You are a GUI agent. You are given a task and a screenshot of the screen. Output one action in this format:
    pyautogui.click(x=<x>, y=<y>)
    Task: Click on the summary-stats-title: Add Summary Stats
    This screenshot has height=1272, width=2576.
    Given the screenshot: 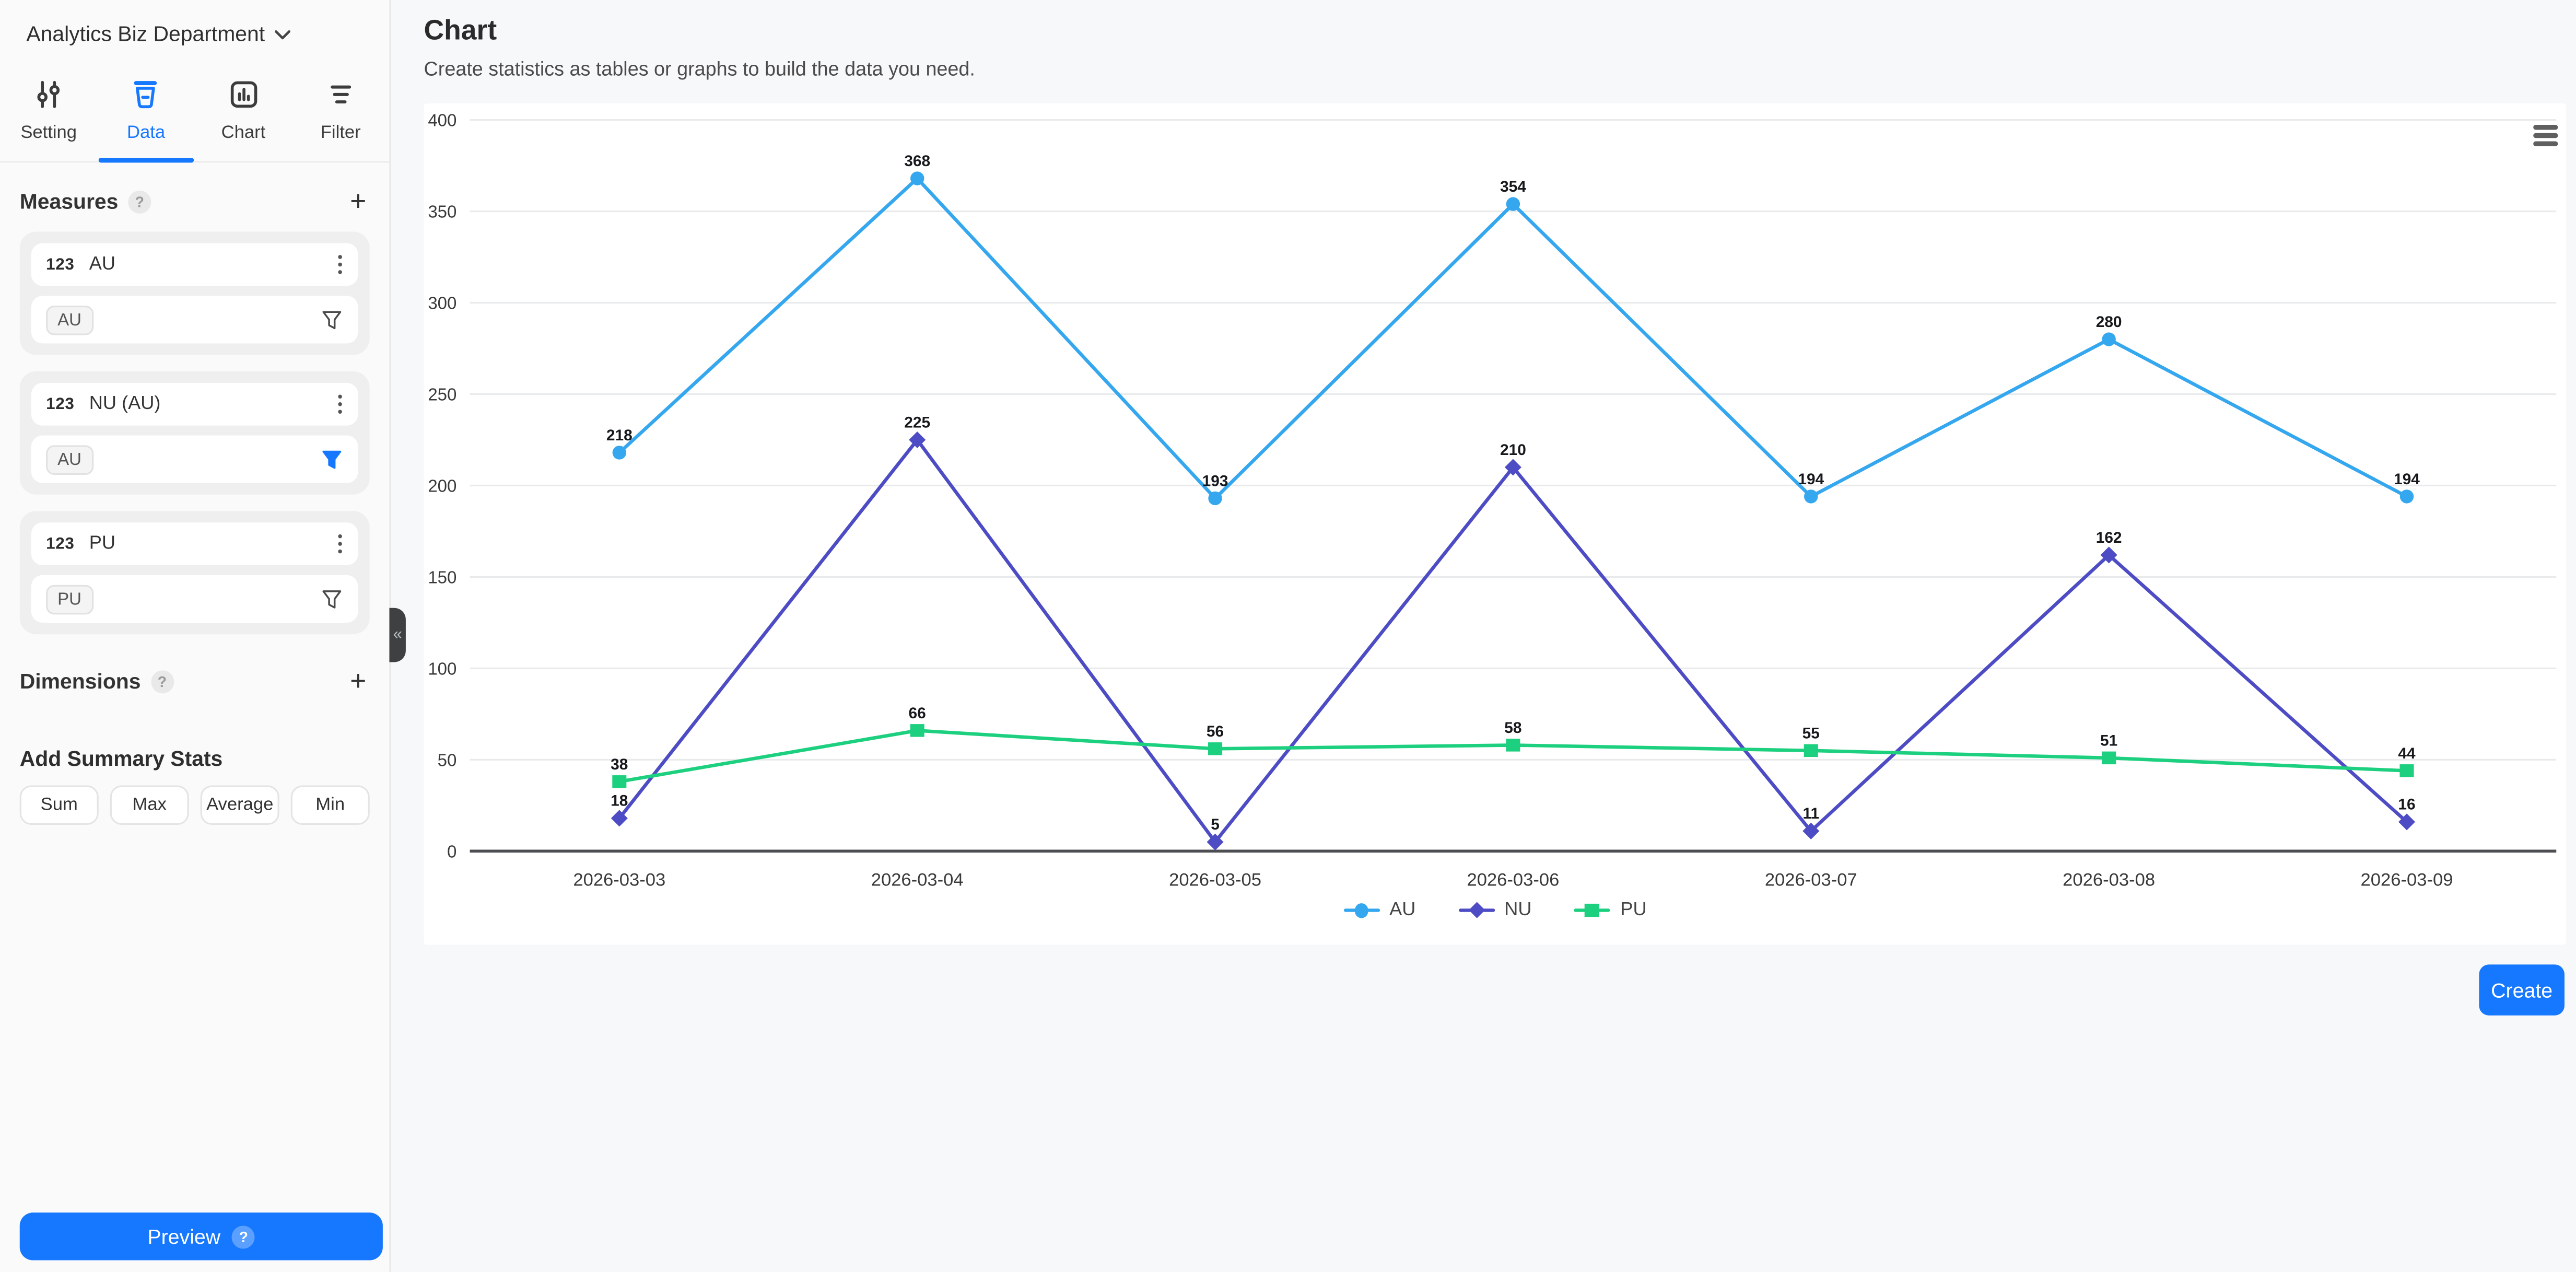 What is the action you would take?
    pyautogui.click(x=121, y=758)
    